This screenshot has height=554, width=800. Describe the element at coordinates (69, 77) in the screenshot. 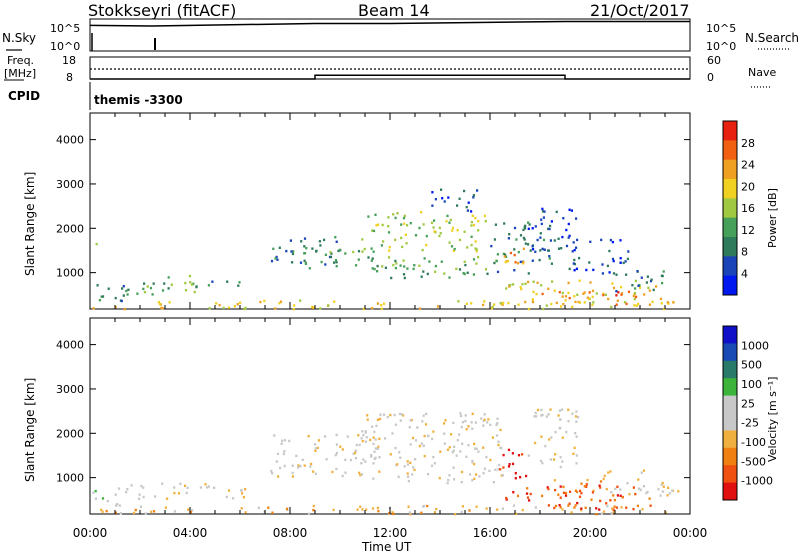

I see `freq-tick-bottom: 8` at that location.